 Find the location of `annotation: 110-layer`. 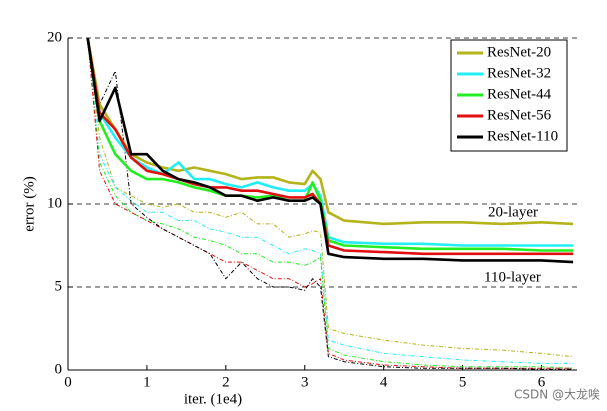

annotation: 110-layer is located at coordinates (512, 277).